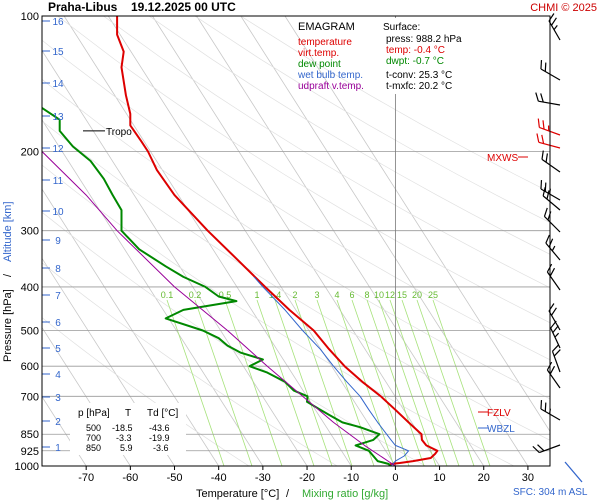 This screenshot has height=500, width=600. What do you see at coordinates (128, 413) in the screenshot?
I see `table-header-t: T` at bounding box center [128, 413].